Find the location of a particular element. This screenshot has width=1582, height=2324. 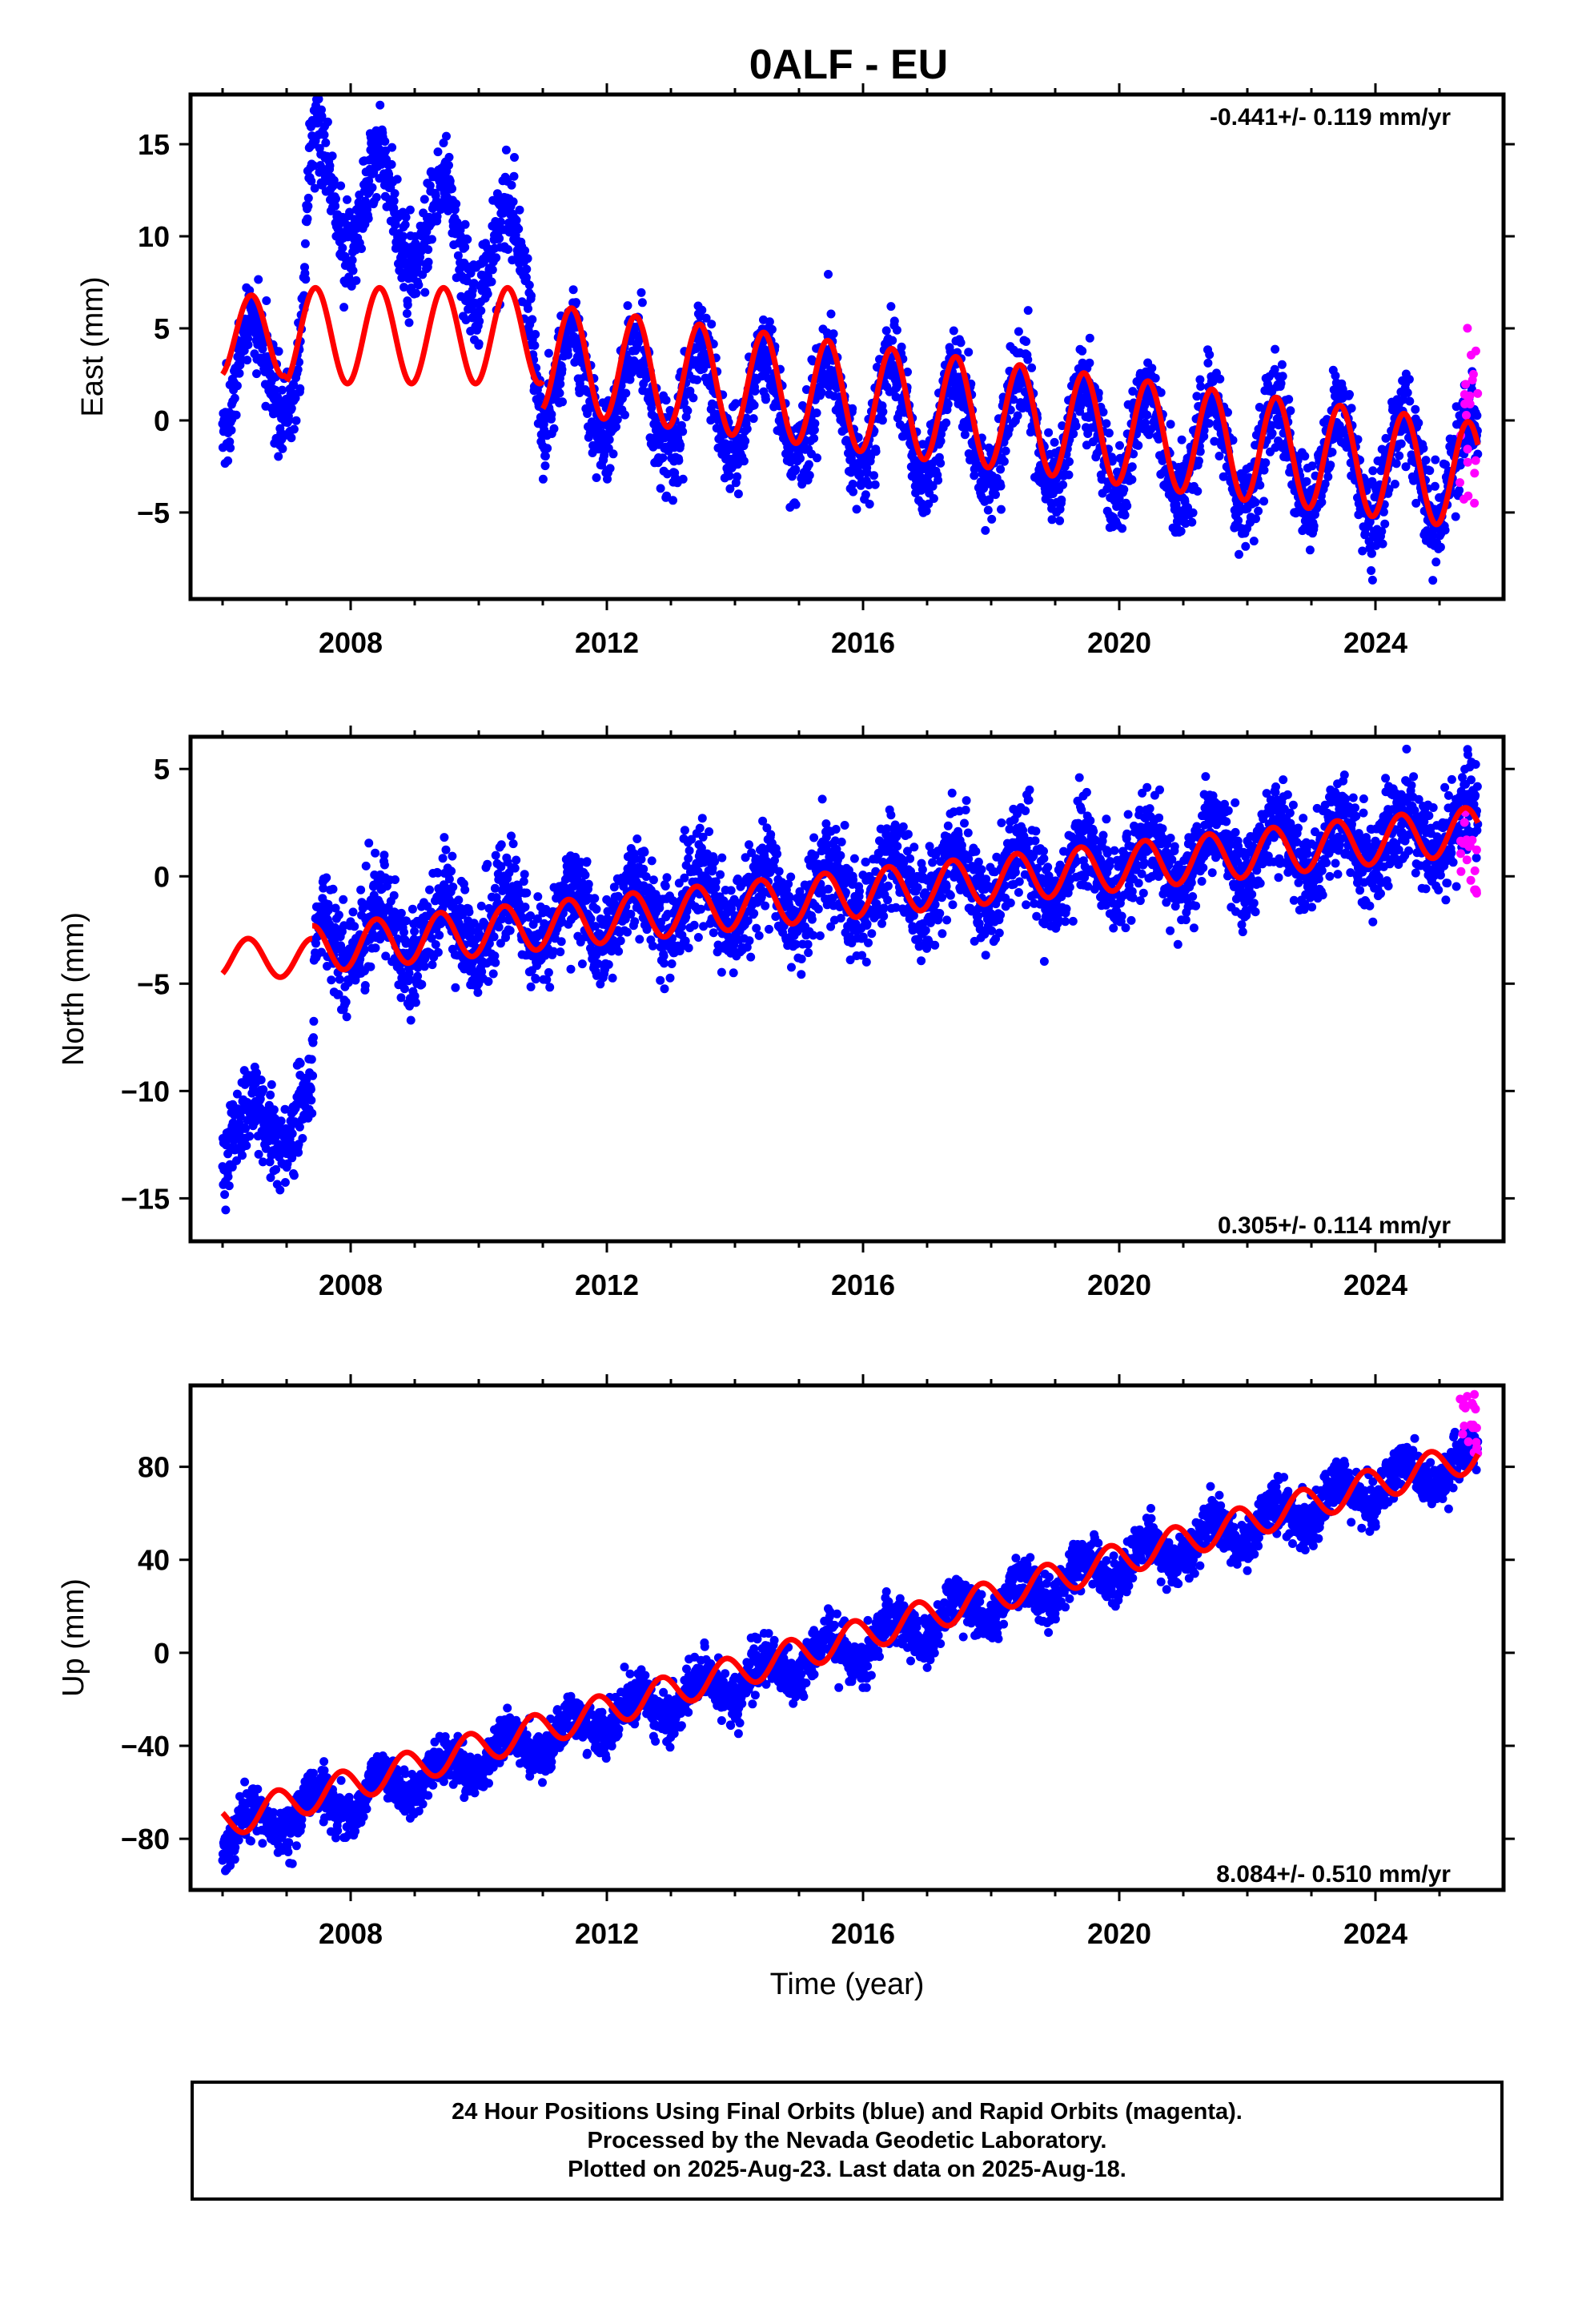

north-x-tick-label: 2024 is located at coordinates (1375, 1285).